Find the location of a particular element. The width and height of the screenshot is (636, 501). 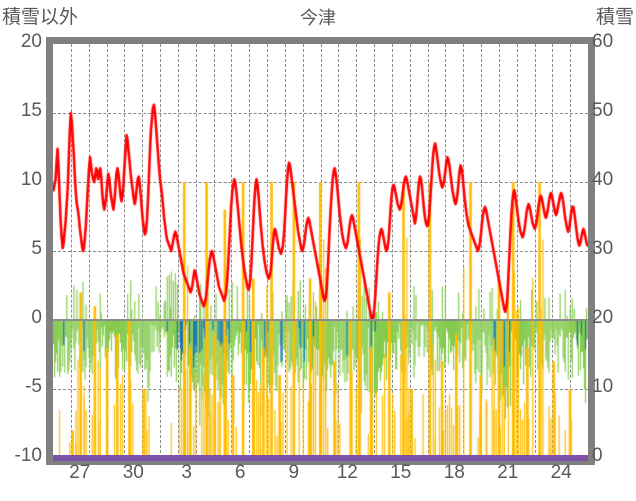

y-tick-label-right: 20 is located at coordinates (603, 317).